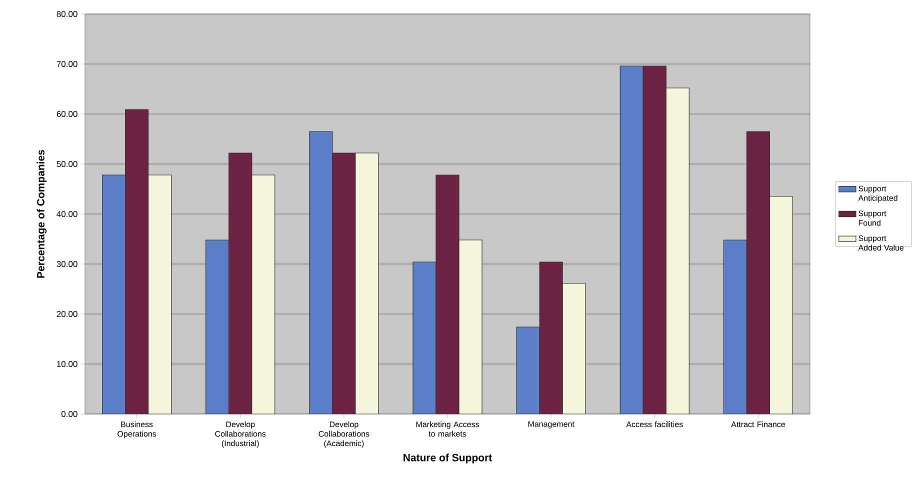 This screenshot has width=912, height=498. I want to click on x-tick-label: Develop Collaborations (Academic), so click(344, 434).